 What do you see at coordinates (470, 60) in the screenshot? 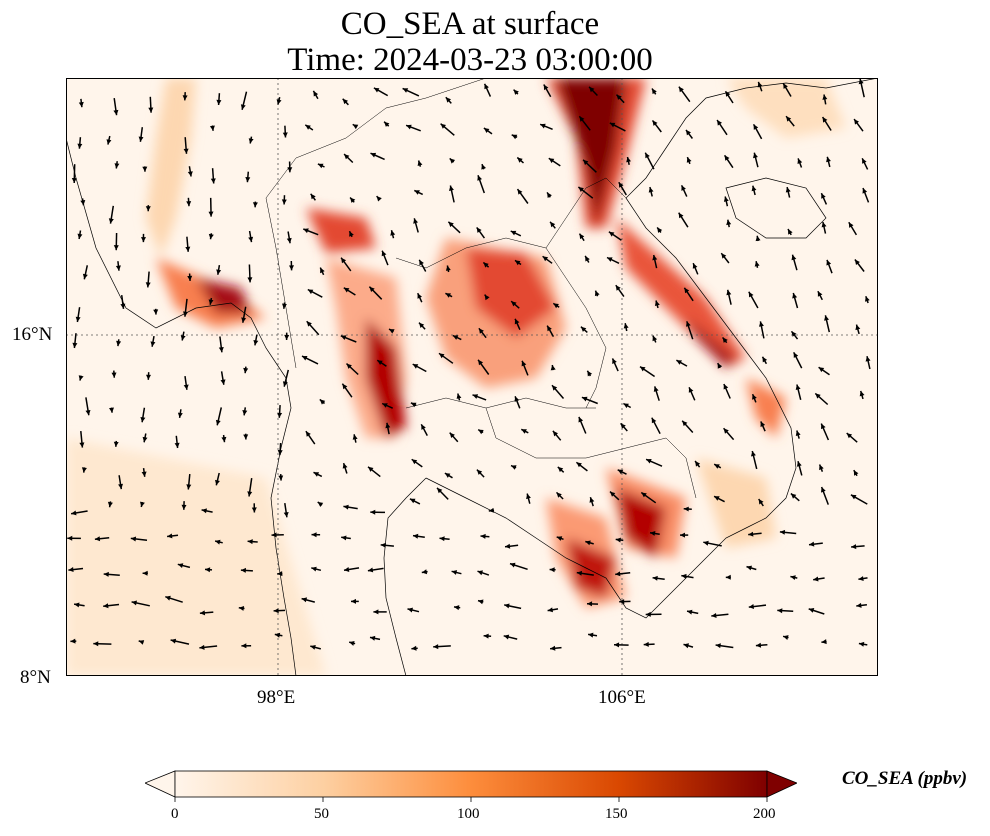
I see `map-subtitle: Time: 2024-03-23 03:00:00` at bounding box center [470, 60].